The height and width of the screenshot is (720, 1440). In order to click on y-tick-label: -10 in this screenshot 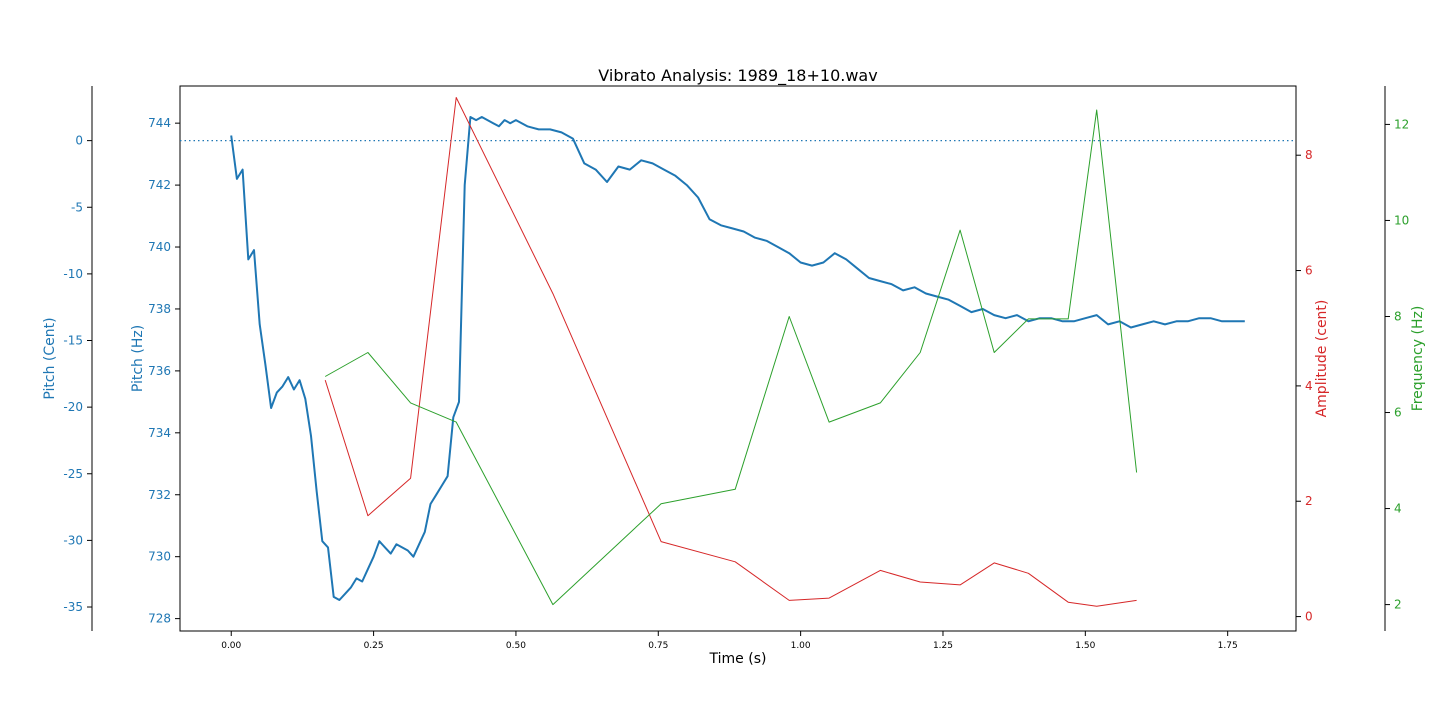, I will do `click(73, 274)`.